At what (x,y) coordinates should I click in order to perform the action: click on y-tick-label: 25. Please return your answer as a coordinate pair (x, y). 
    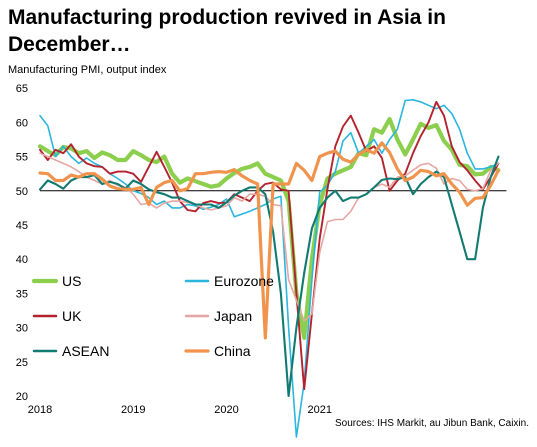
    Looking at the image, I should click on (22, 363).